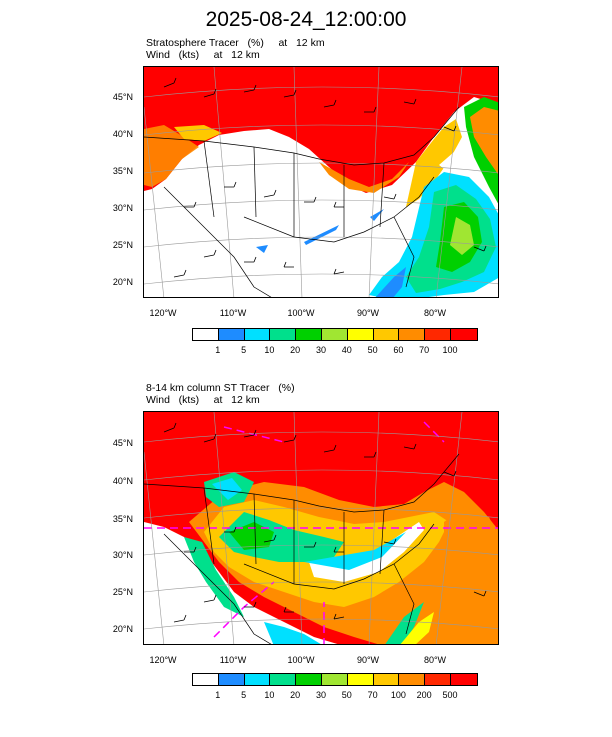  I want to click on colorbar-label: 500, so click(450, 695).